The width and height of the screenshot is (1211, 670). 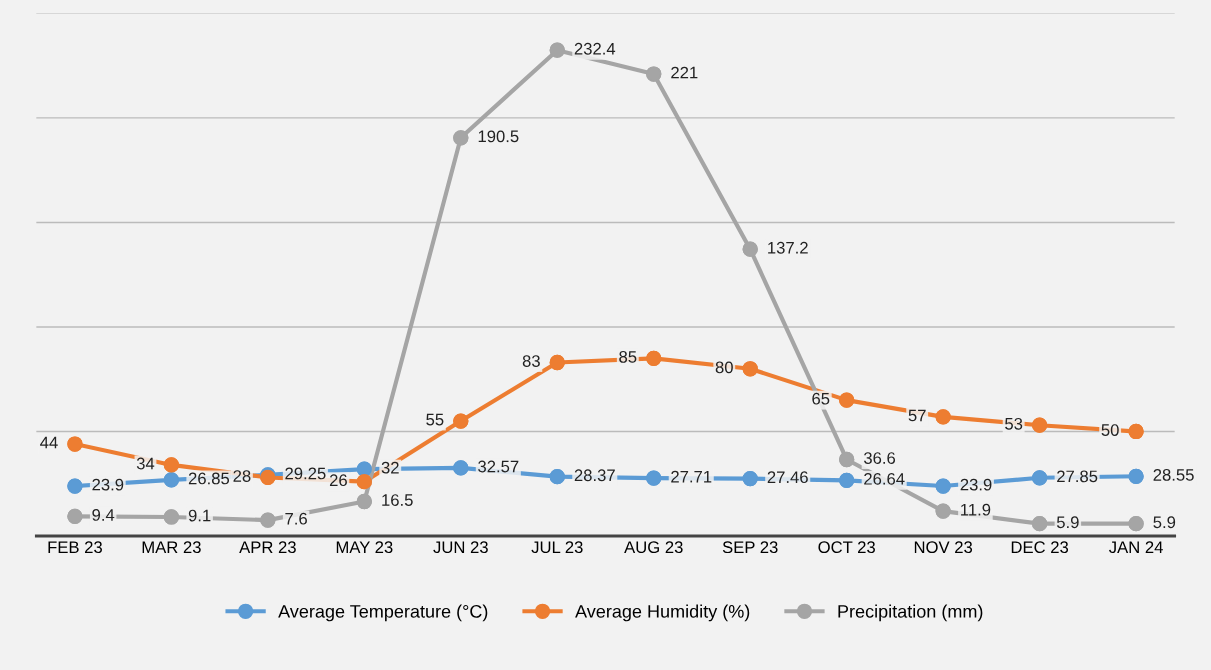 What do you see at coordinates (662, 613) in the screenshot?
I see `legend-label: Average Humidity (%)` at bounding box center [662, 613].